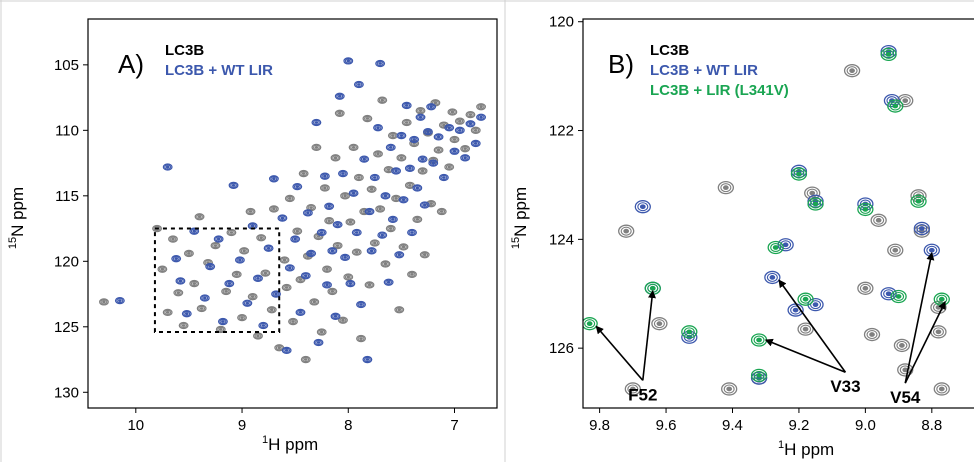 The image size is (974, 467). I want to click on y-tick-label: 120, so click(561, 22).